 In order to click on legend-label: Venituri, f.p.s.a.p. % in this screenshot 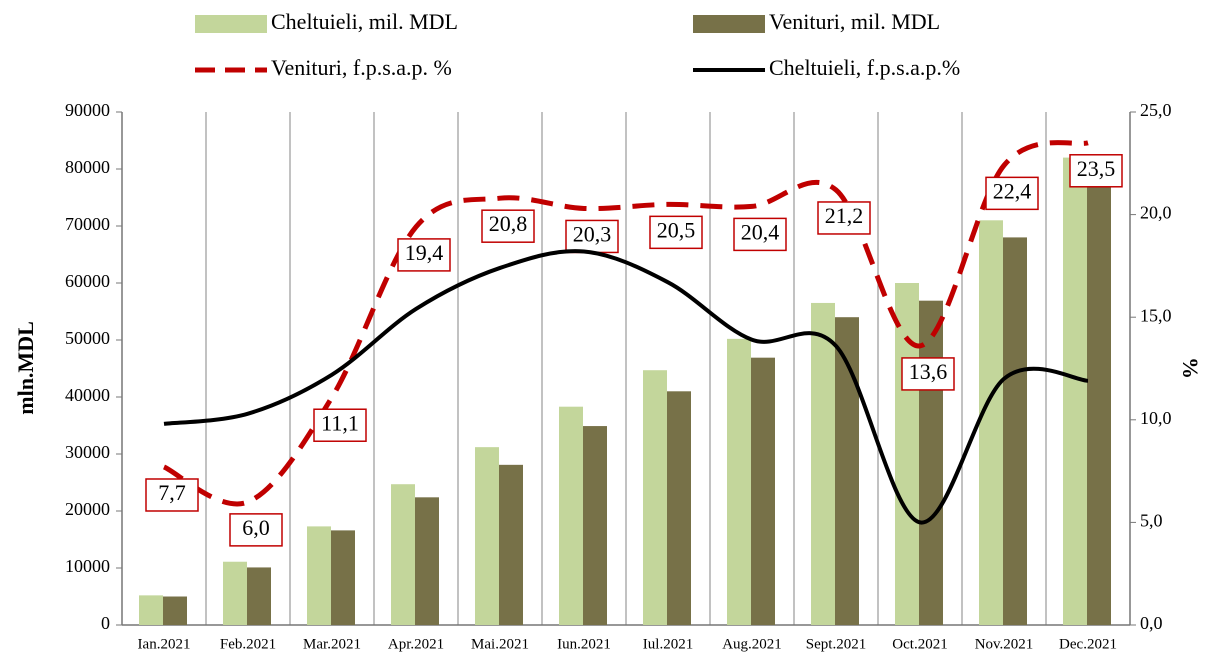, I will do `click(361, 67)`.